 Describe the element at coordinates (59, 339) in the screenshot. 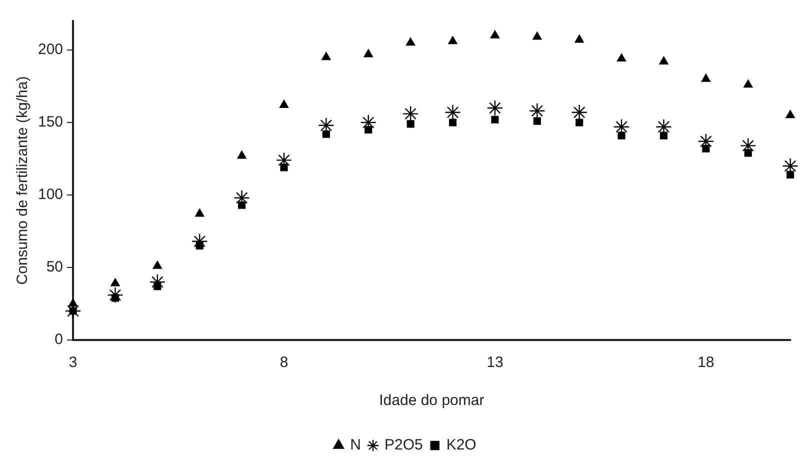

I see `y-tick-label: 0` at that location.